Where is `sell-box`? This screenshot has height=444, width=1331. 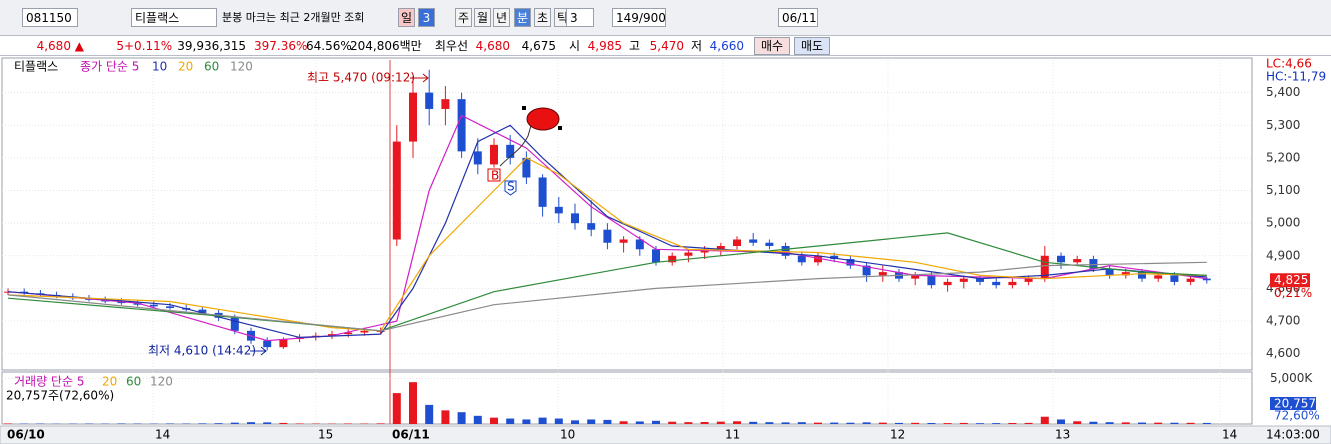
sell-box is located at coordinates (510, 188).